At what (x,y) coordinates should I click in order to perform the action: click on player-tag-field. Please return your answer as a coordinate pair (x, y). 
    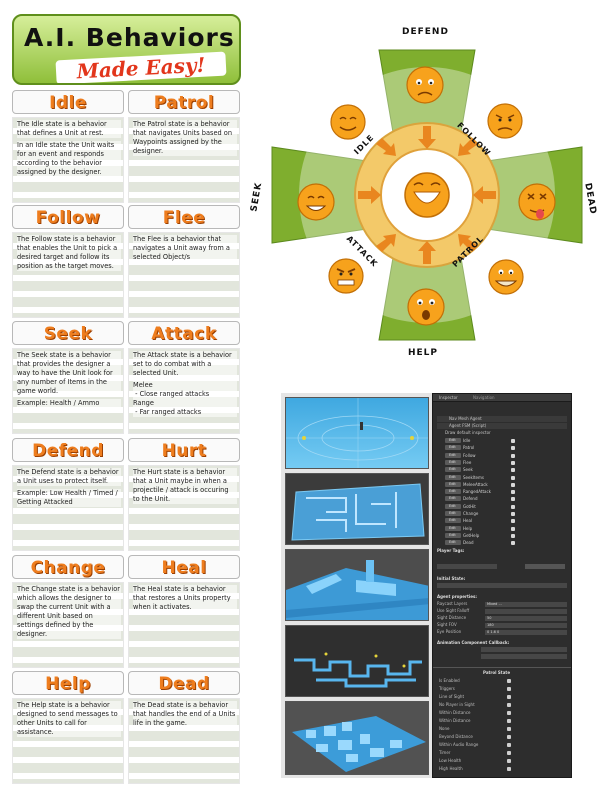
    Looking at the image, I should click on (467, 566).